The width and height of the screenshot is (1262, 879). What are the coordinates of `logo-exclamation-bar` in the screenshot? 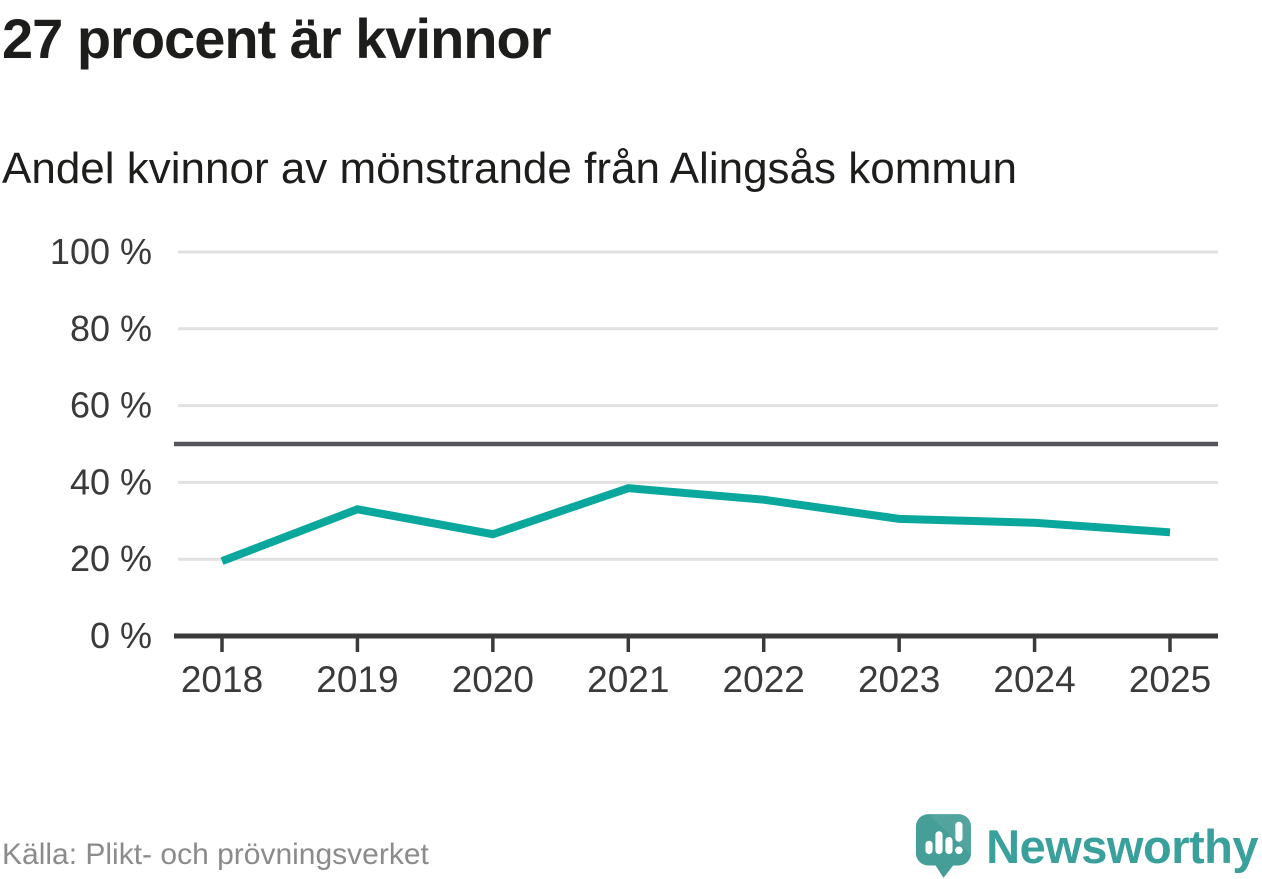 It's located at (959, 831).